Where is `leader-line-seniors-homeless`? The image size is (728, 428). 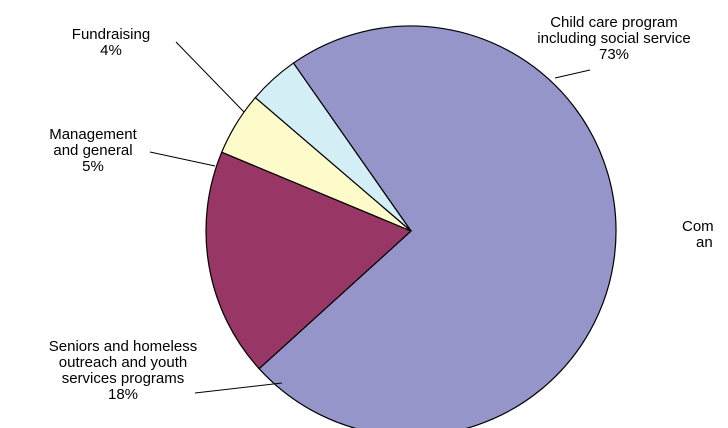
leader-line-seniors-homeless is located at coordinates (238, 388).